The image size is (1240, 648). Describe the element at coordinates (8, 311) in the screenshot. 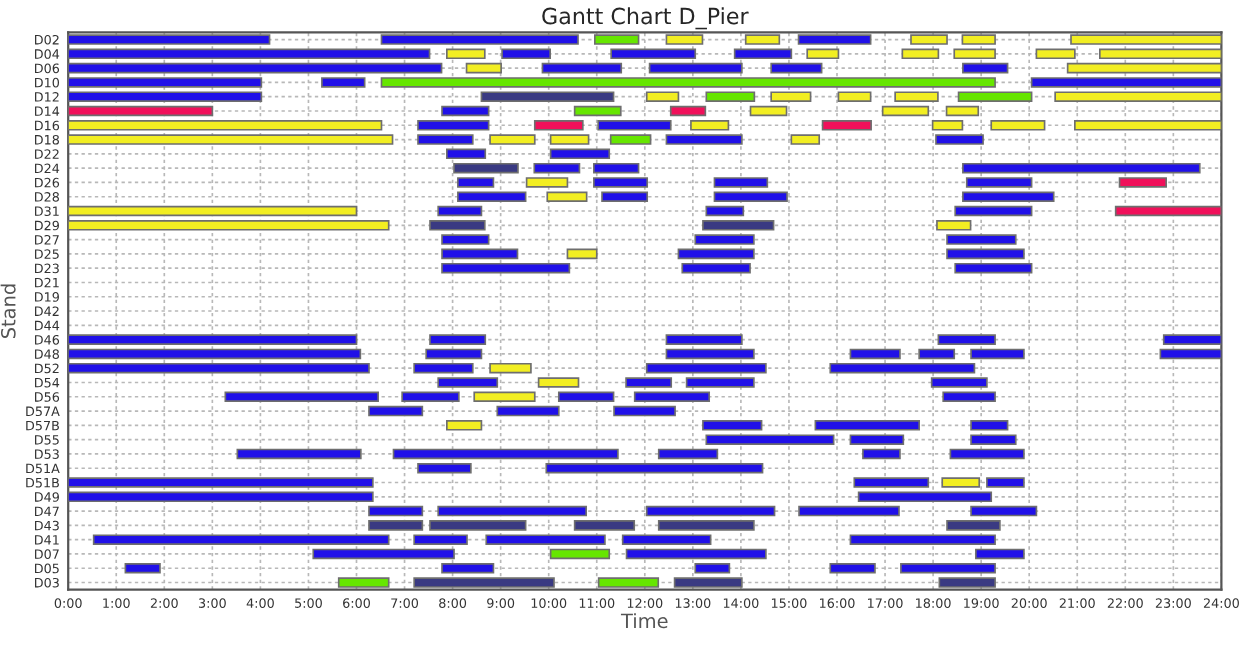

I see `y-axis-title: Stand` at that location.